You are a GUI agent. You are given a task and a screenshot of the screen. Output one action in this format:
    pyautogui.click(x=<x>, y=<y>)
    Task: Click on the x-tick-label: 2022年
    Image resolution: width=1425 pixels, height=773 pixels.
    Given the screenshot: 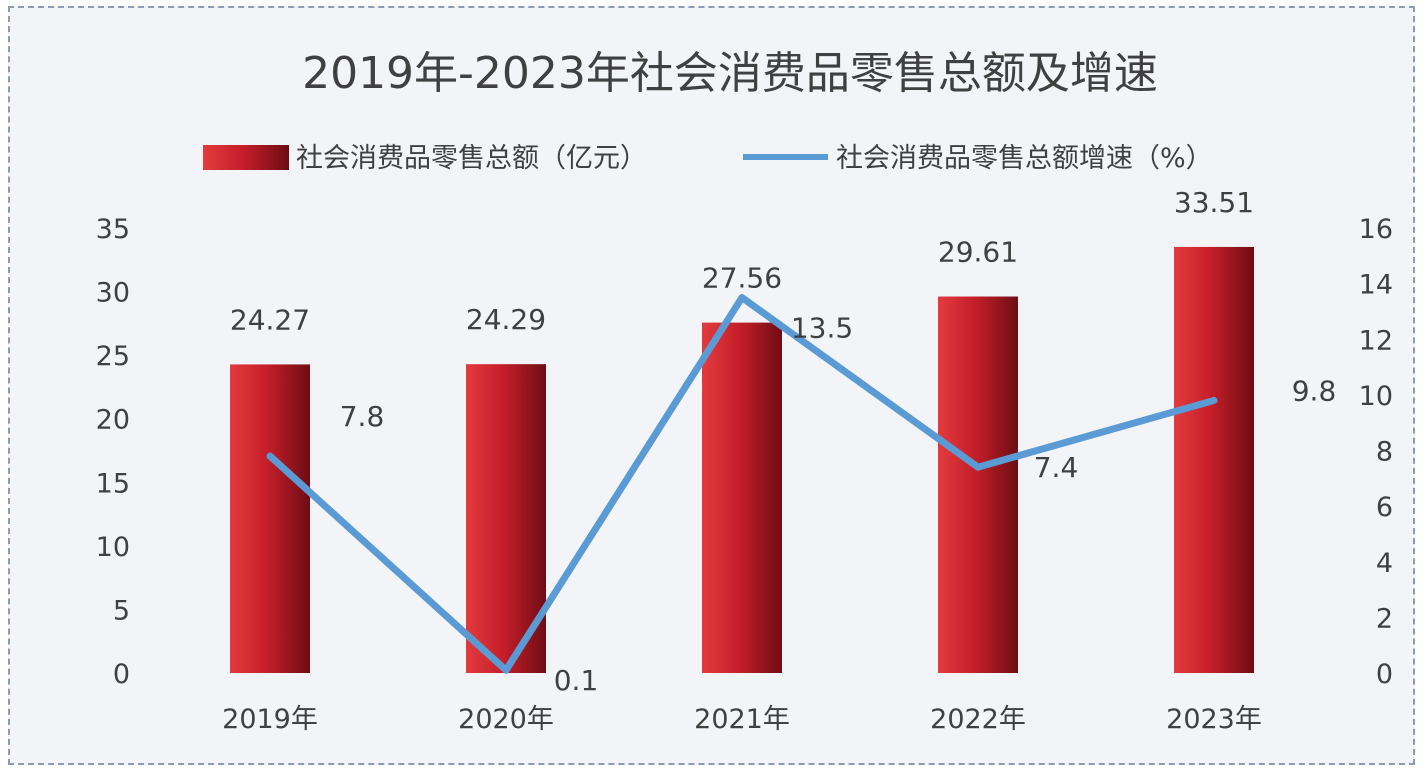 What is the action you would take?
    pyautogui.click(x=978, y=719)
    